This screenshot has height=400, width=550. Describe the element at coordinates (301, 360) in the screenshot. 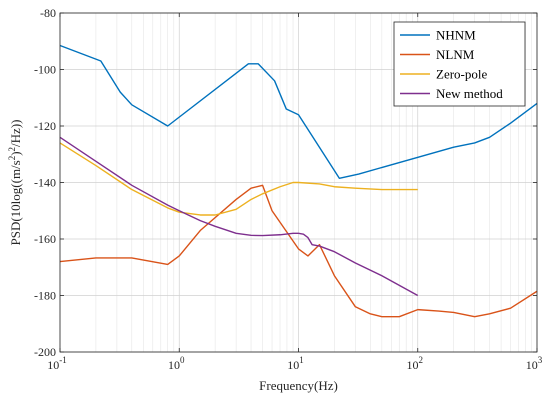

I see `x-tick-label-exponent: 1` at that location.